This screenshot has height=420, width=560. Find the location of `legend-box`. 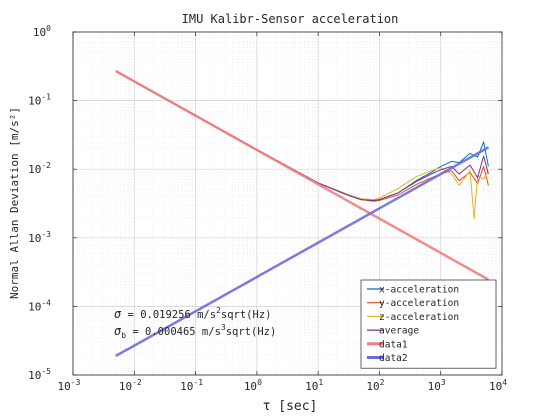

legend-box is located at coordinates (428, 324).